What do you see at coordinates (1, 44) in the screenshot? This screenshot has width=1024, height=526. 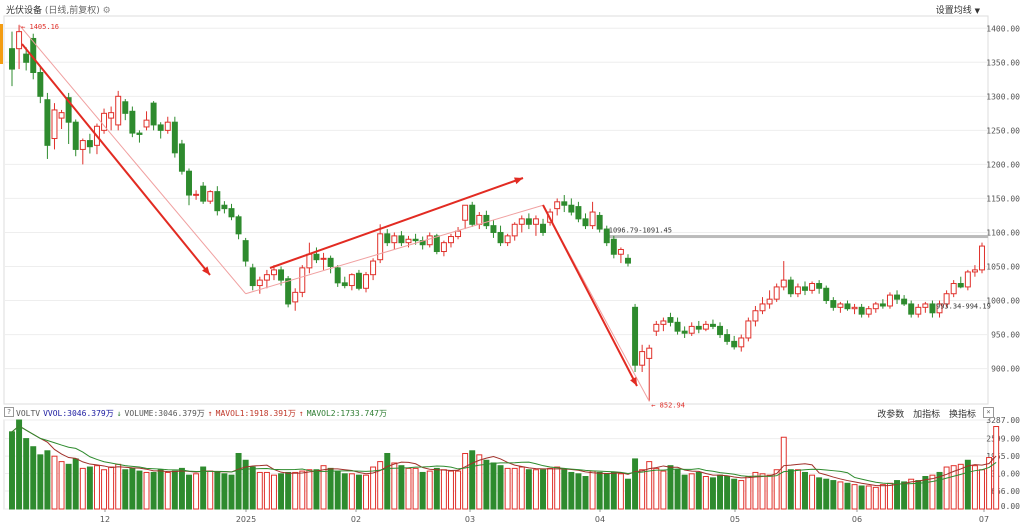 I see `current-position-marker` at bounding box center [1, 44].